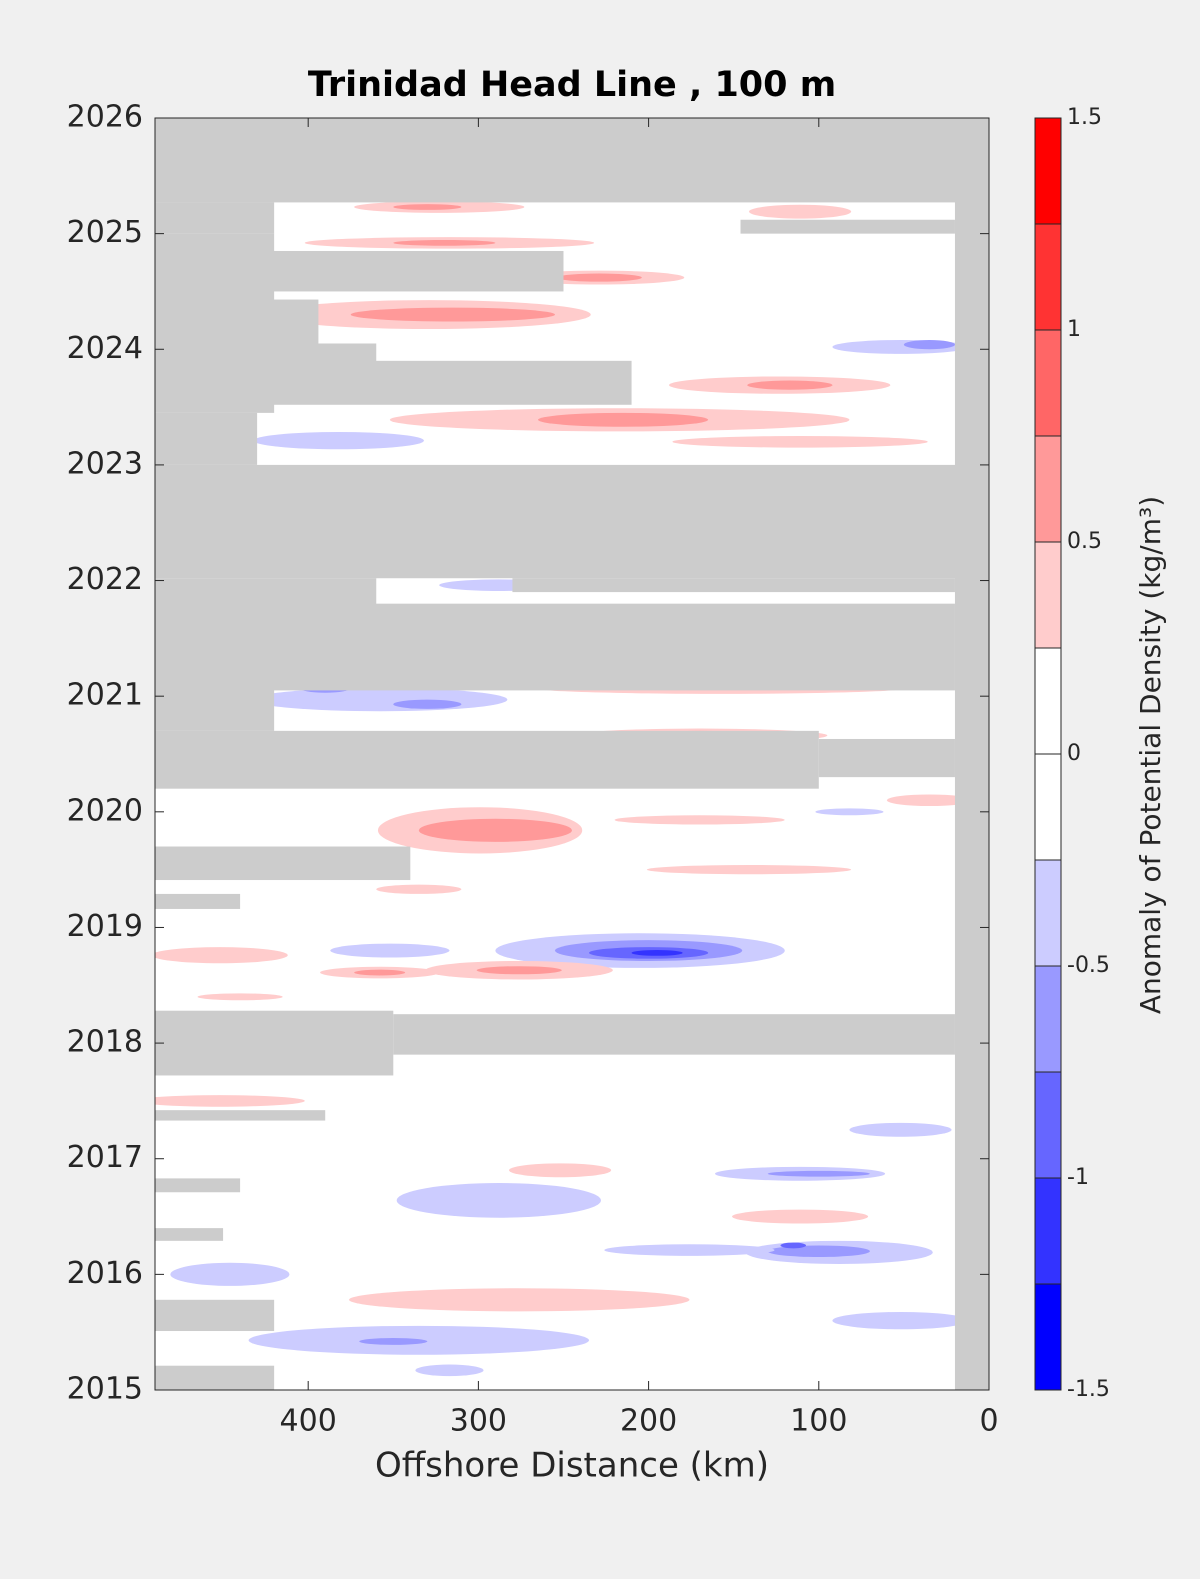  Describe the element at coordinates (1078, 1177) in the screenshot. I see `colorbar-tick-label: -1` at that location.